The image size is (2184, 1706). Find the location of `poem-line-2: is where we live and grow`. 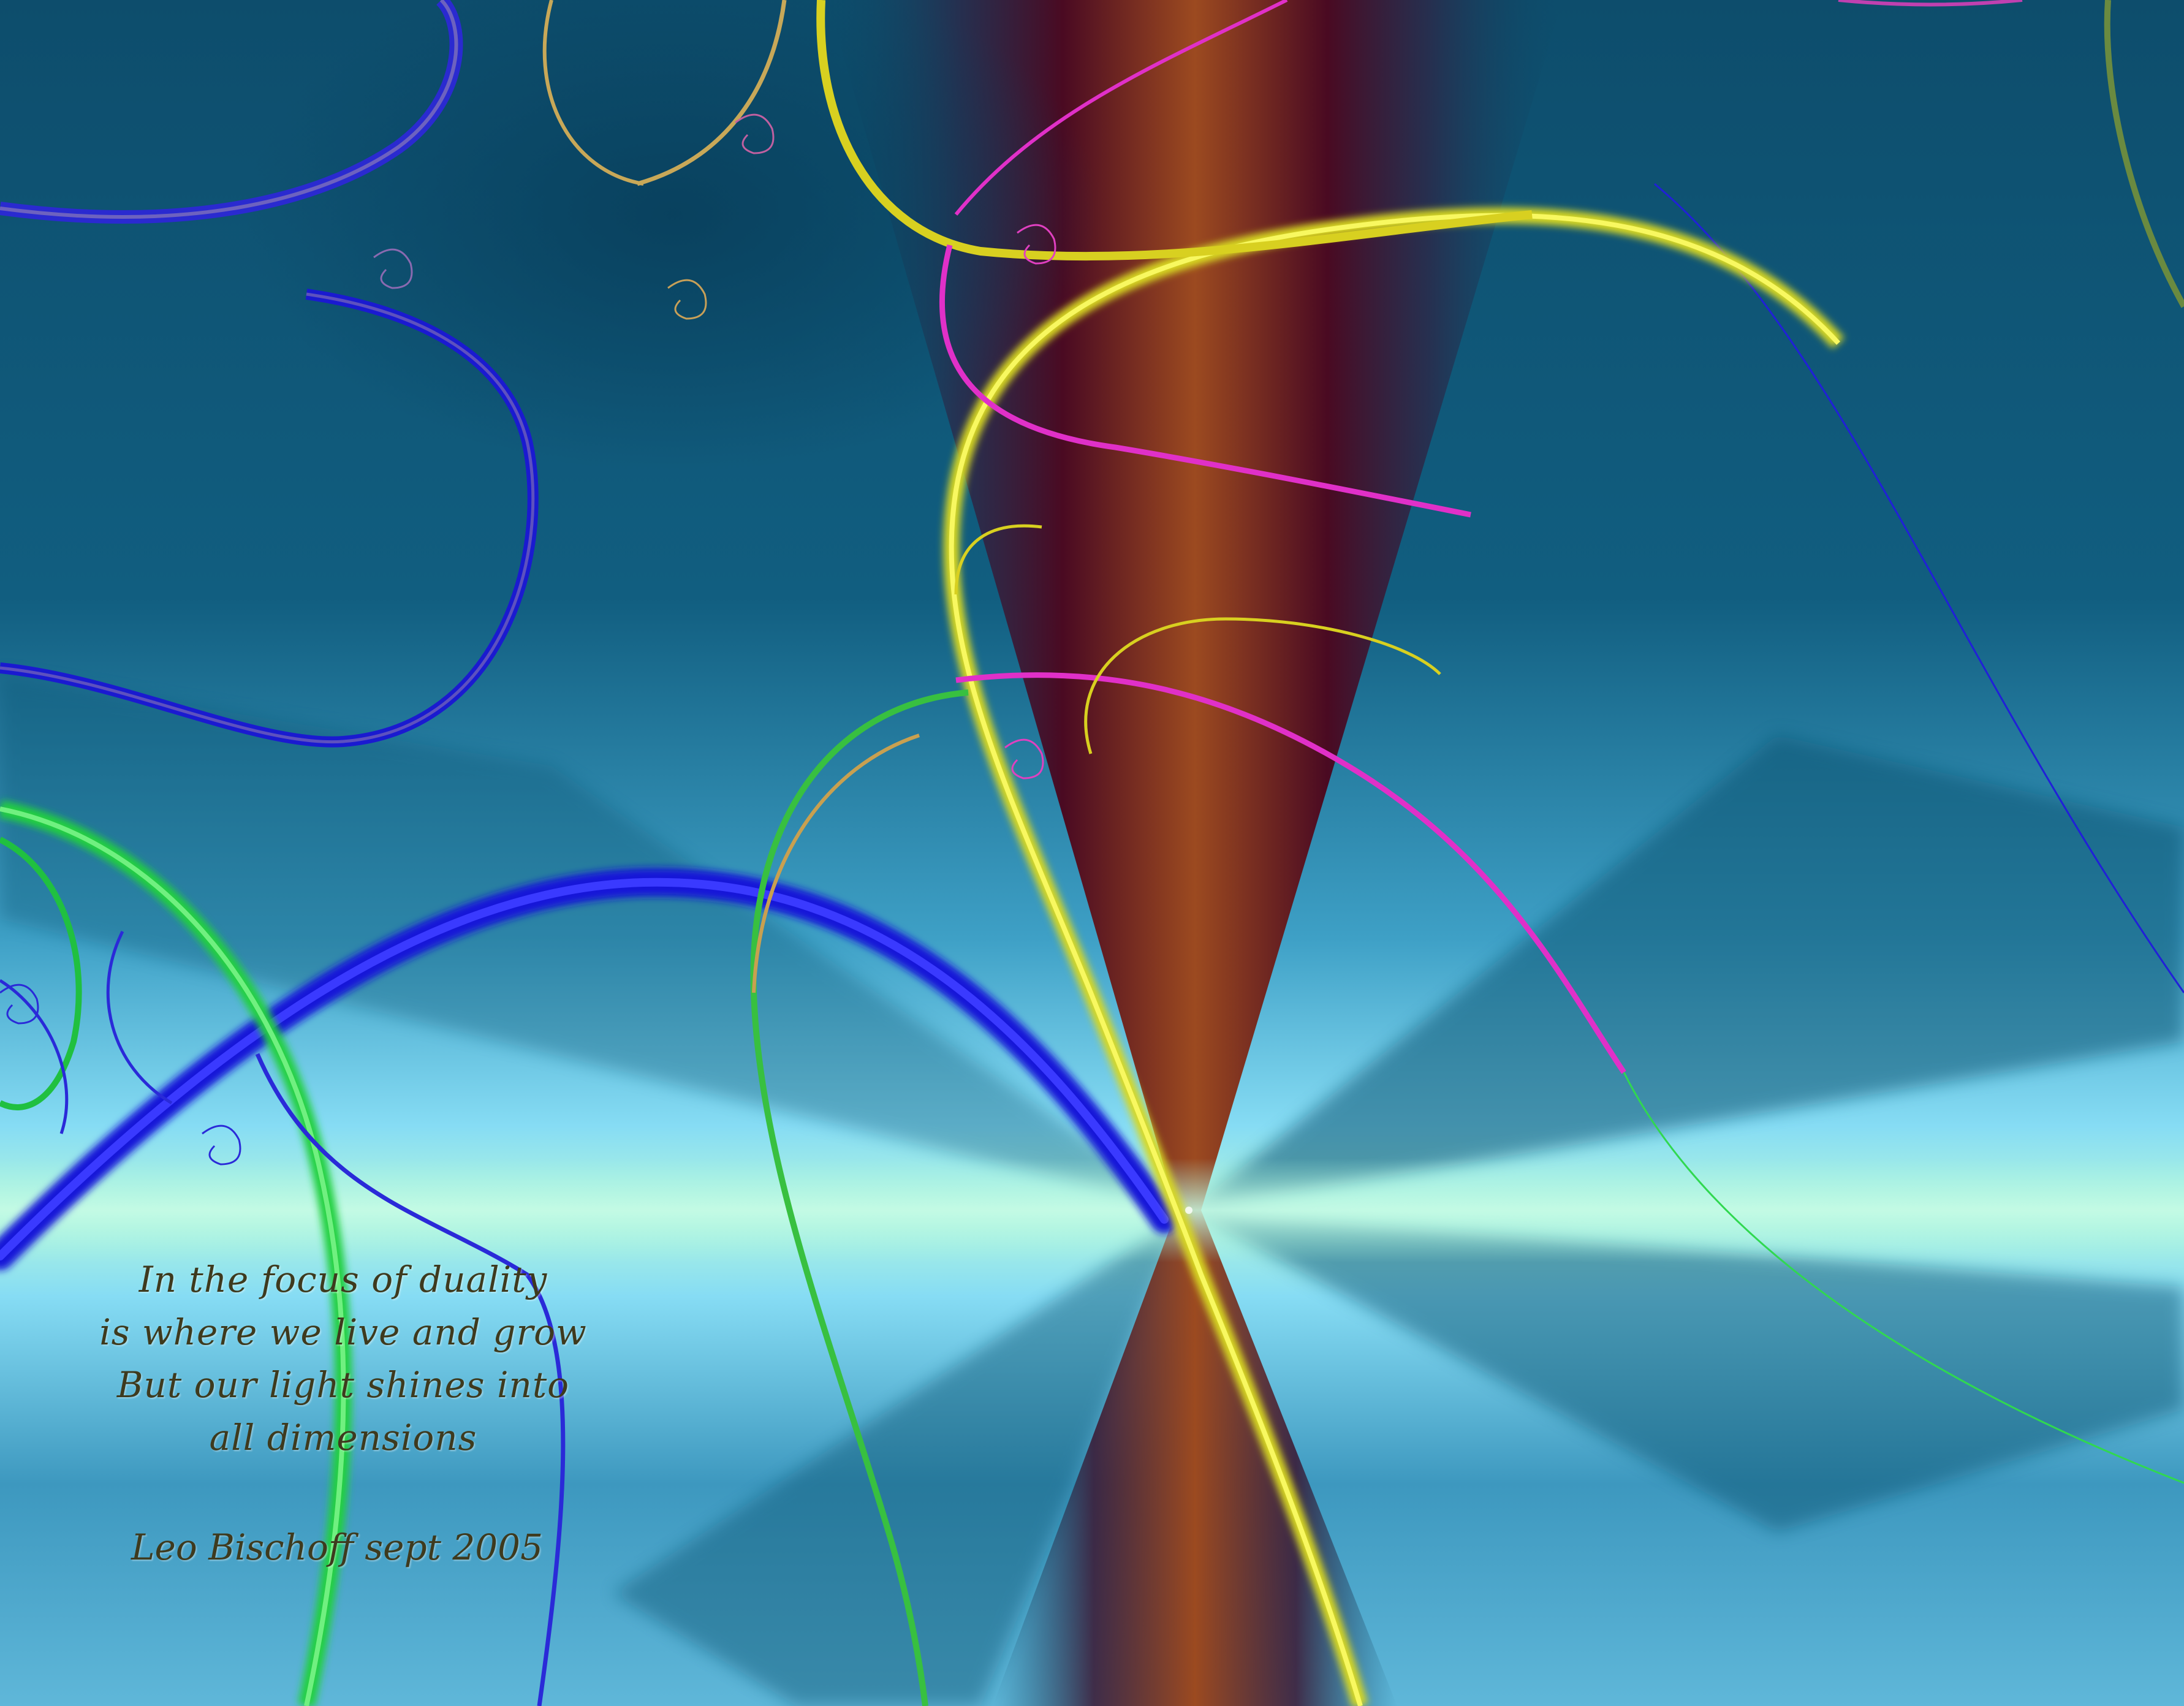

poem-line-2: is where we live and grow is located at coordinates (343, 1332).